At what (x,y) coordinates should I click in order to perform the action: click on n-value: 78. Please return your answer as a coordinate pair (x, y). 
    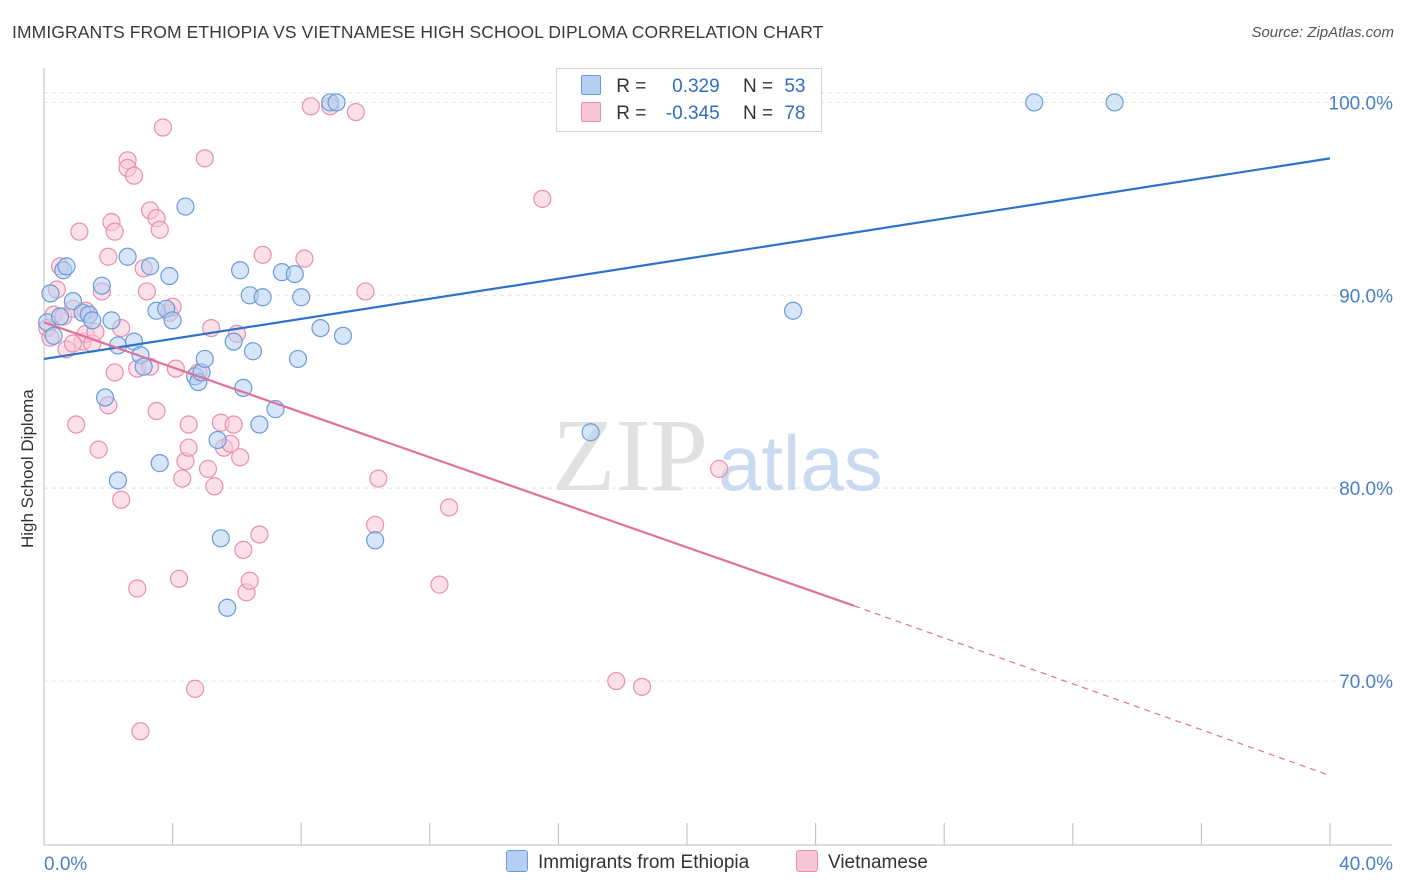
    Looking at the image, I should click on (795, 113).